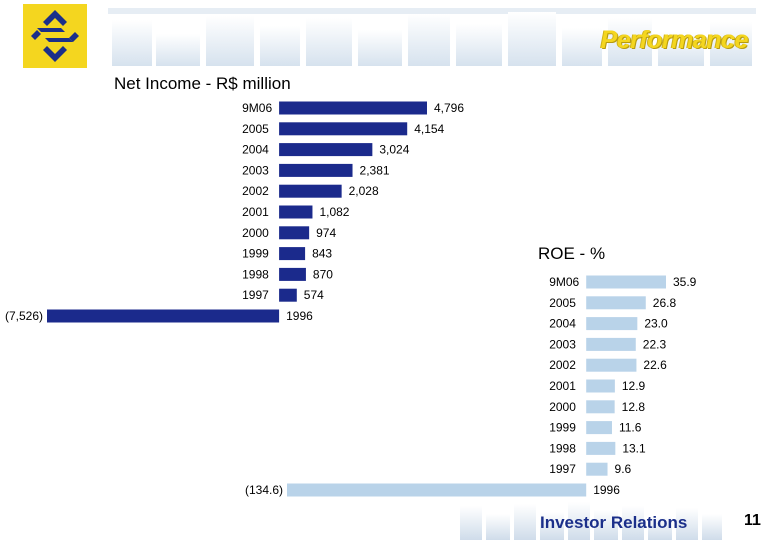 The height and width of the screenshot is (540, 780). I want to click on roe-category-label: 1996, so click(606, 490).